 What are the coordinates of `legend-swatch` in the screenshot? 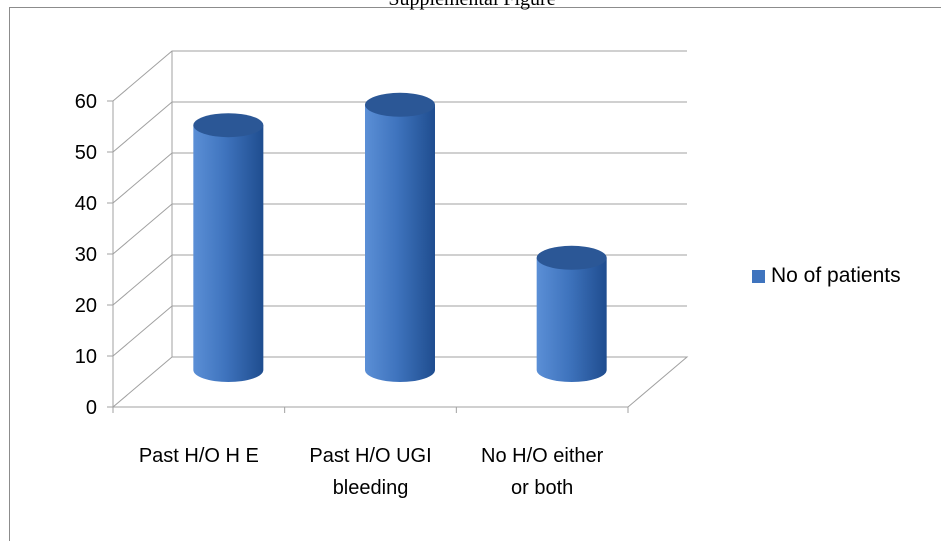 It's located at (758, 276).